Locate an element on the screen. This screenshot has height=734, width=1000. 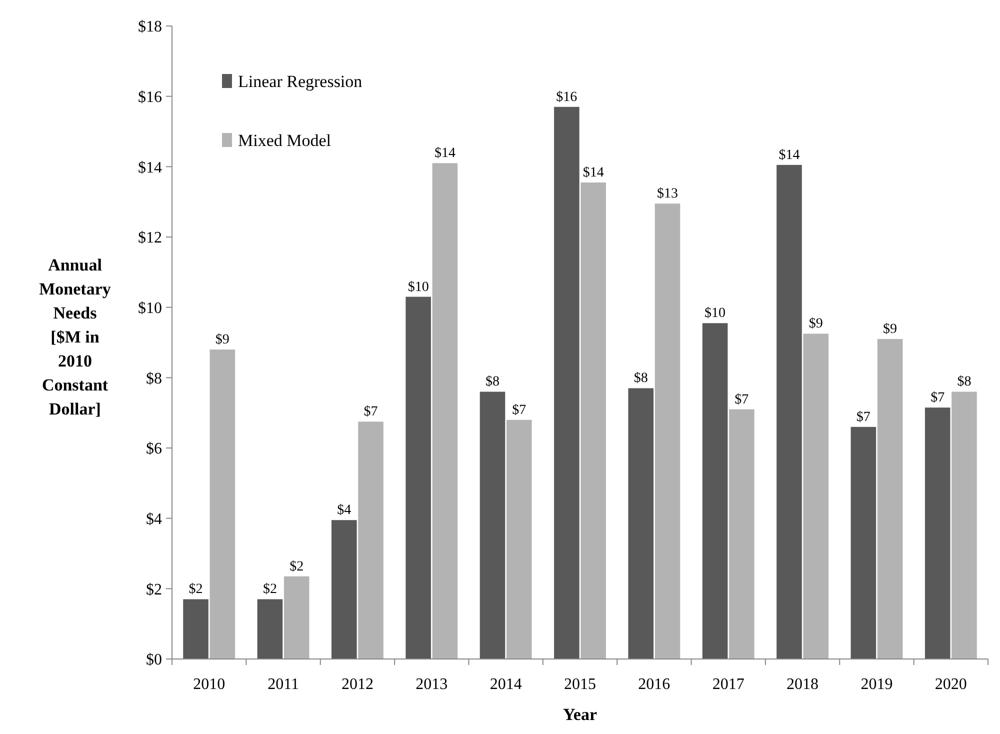
legend-label: Mixed Model is located at coordinates (285, 140).